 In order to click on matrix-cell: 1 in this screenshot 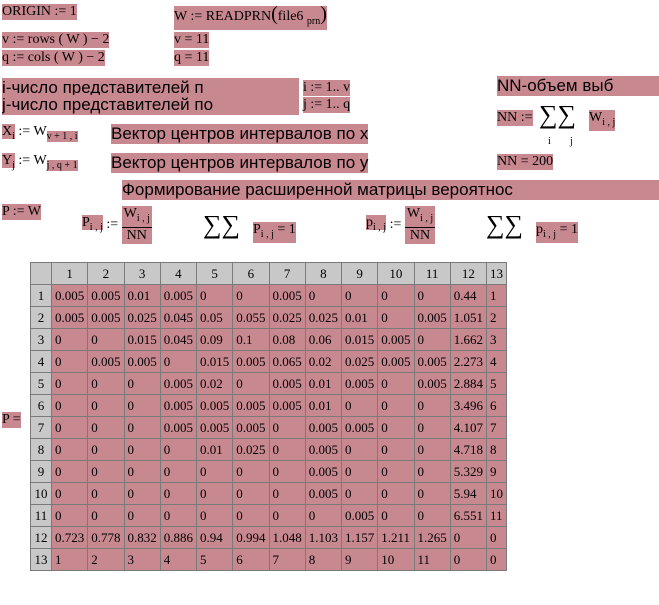, I will do `click(69, 559)`.